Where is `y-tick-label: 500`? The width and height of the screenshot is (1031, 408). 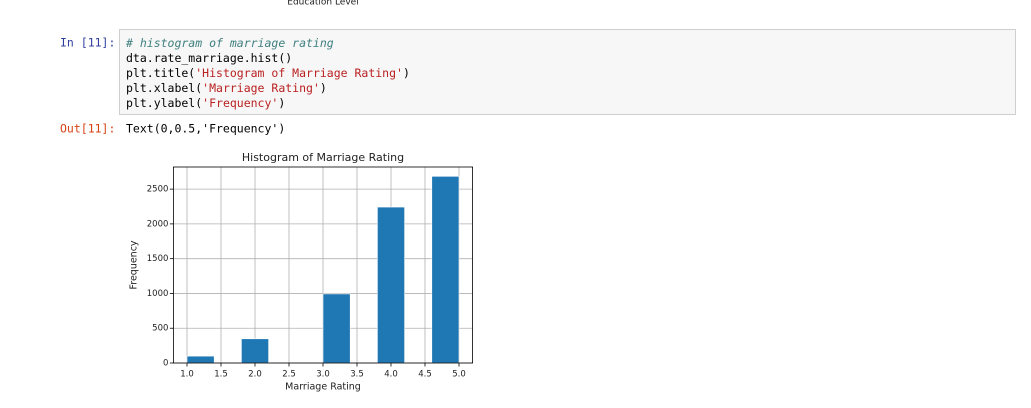
y-tick-label: 500 is located at coordinates (160, 329).